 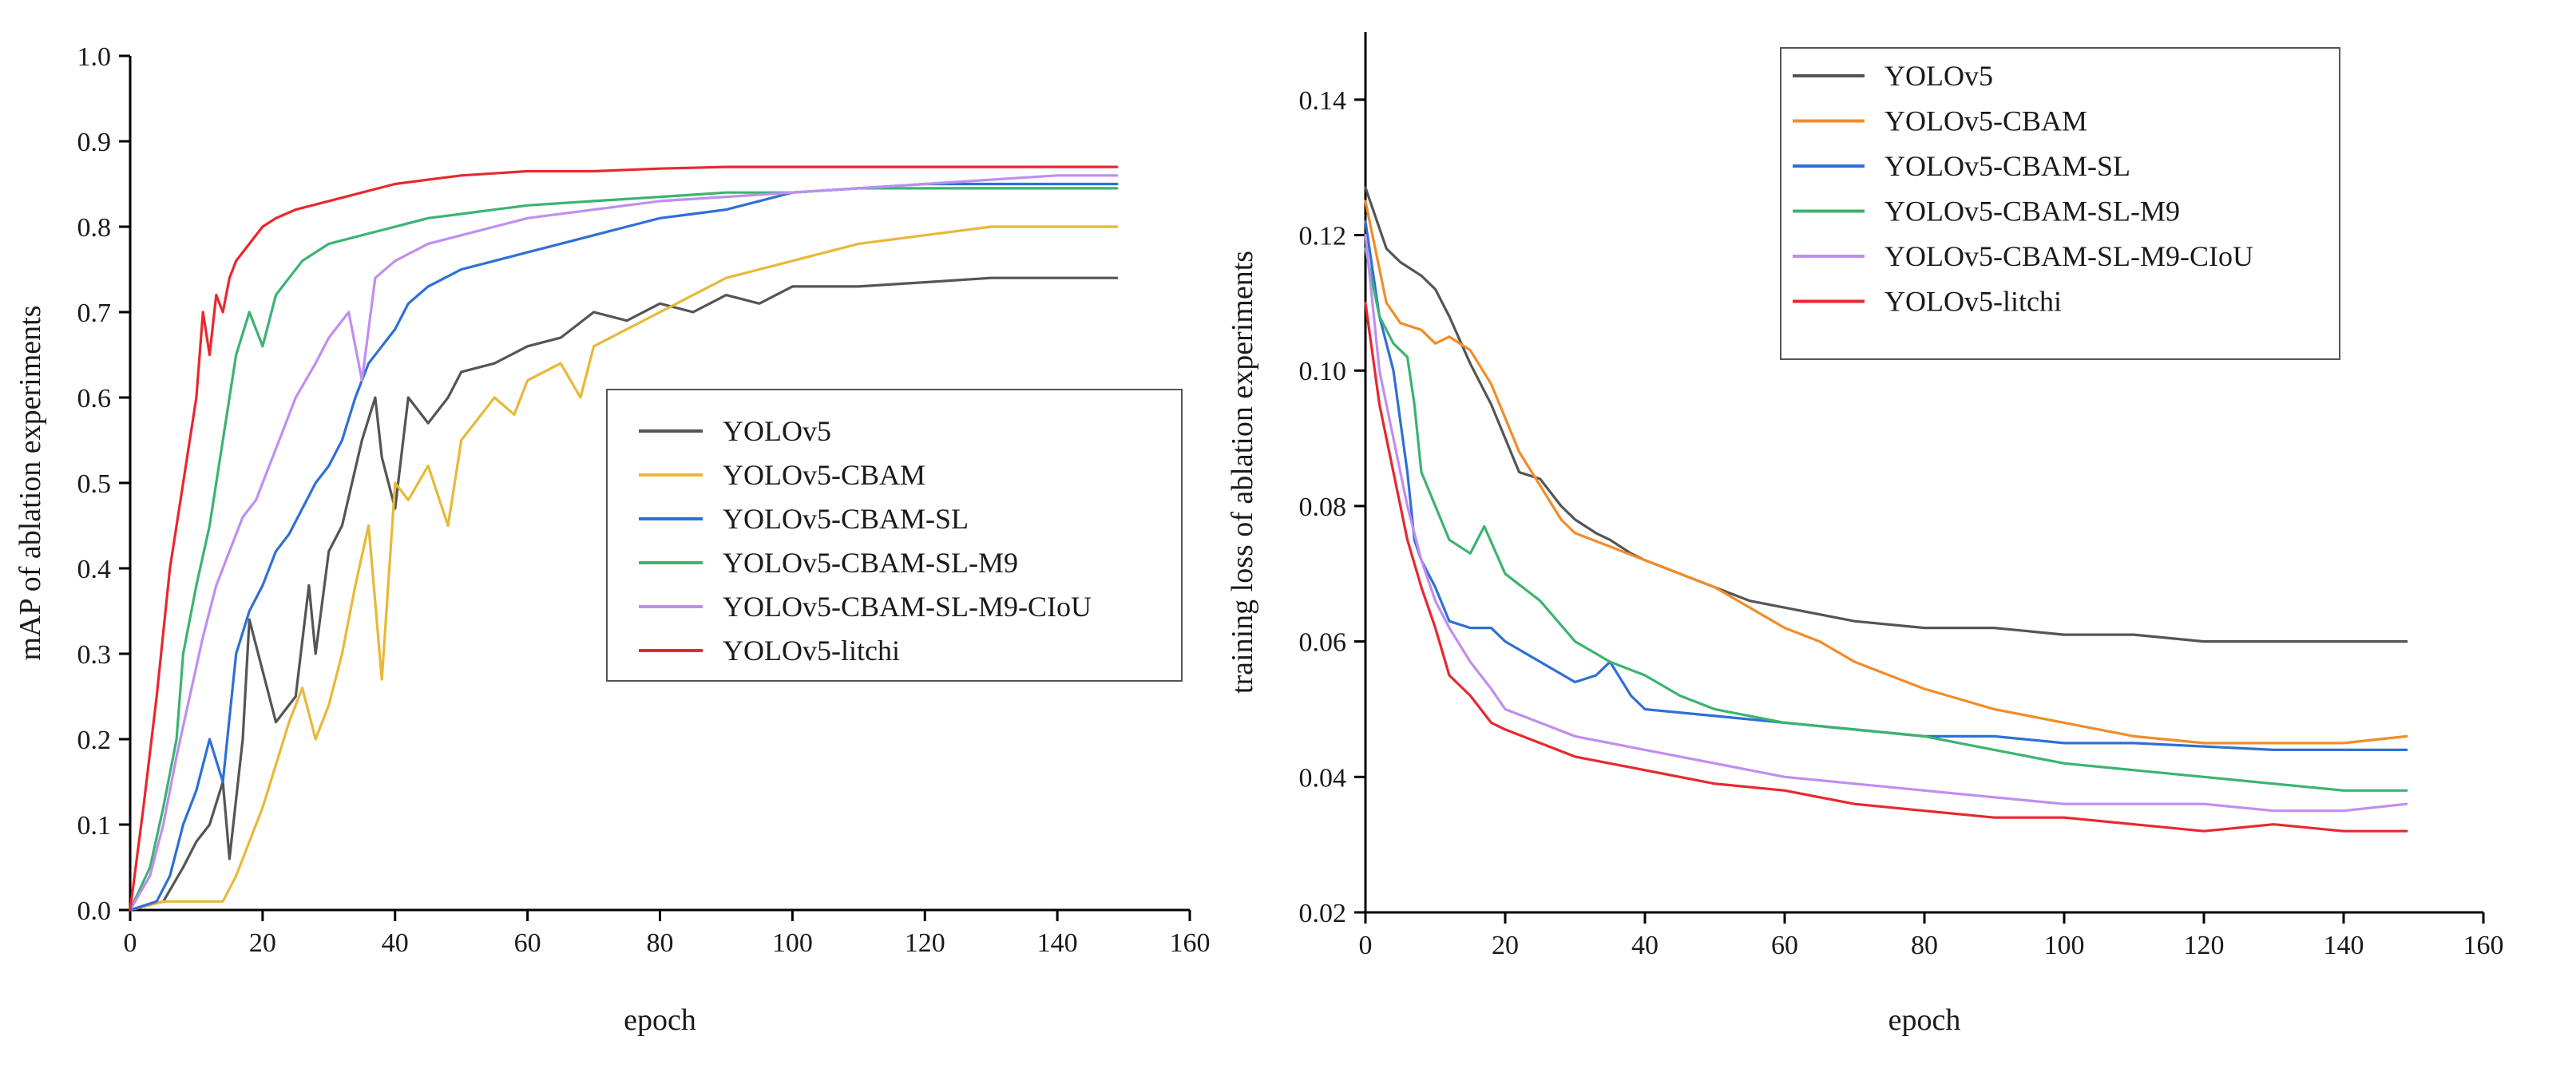 I want to click on y-tick-label: 0.0, so click(x=94, y=911).